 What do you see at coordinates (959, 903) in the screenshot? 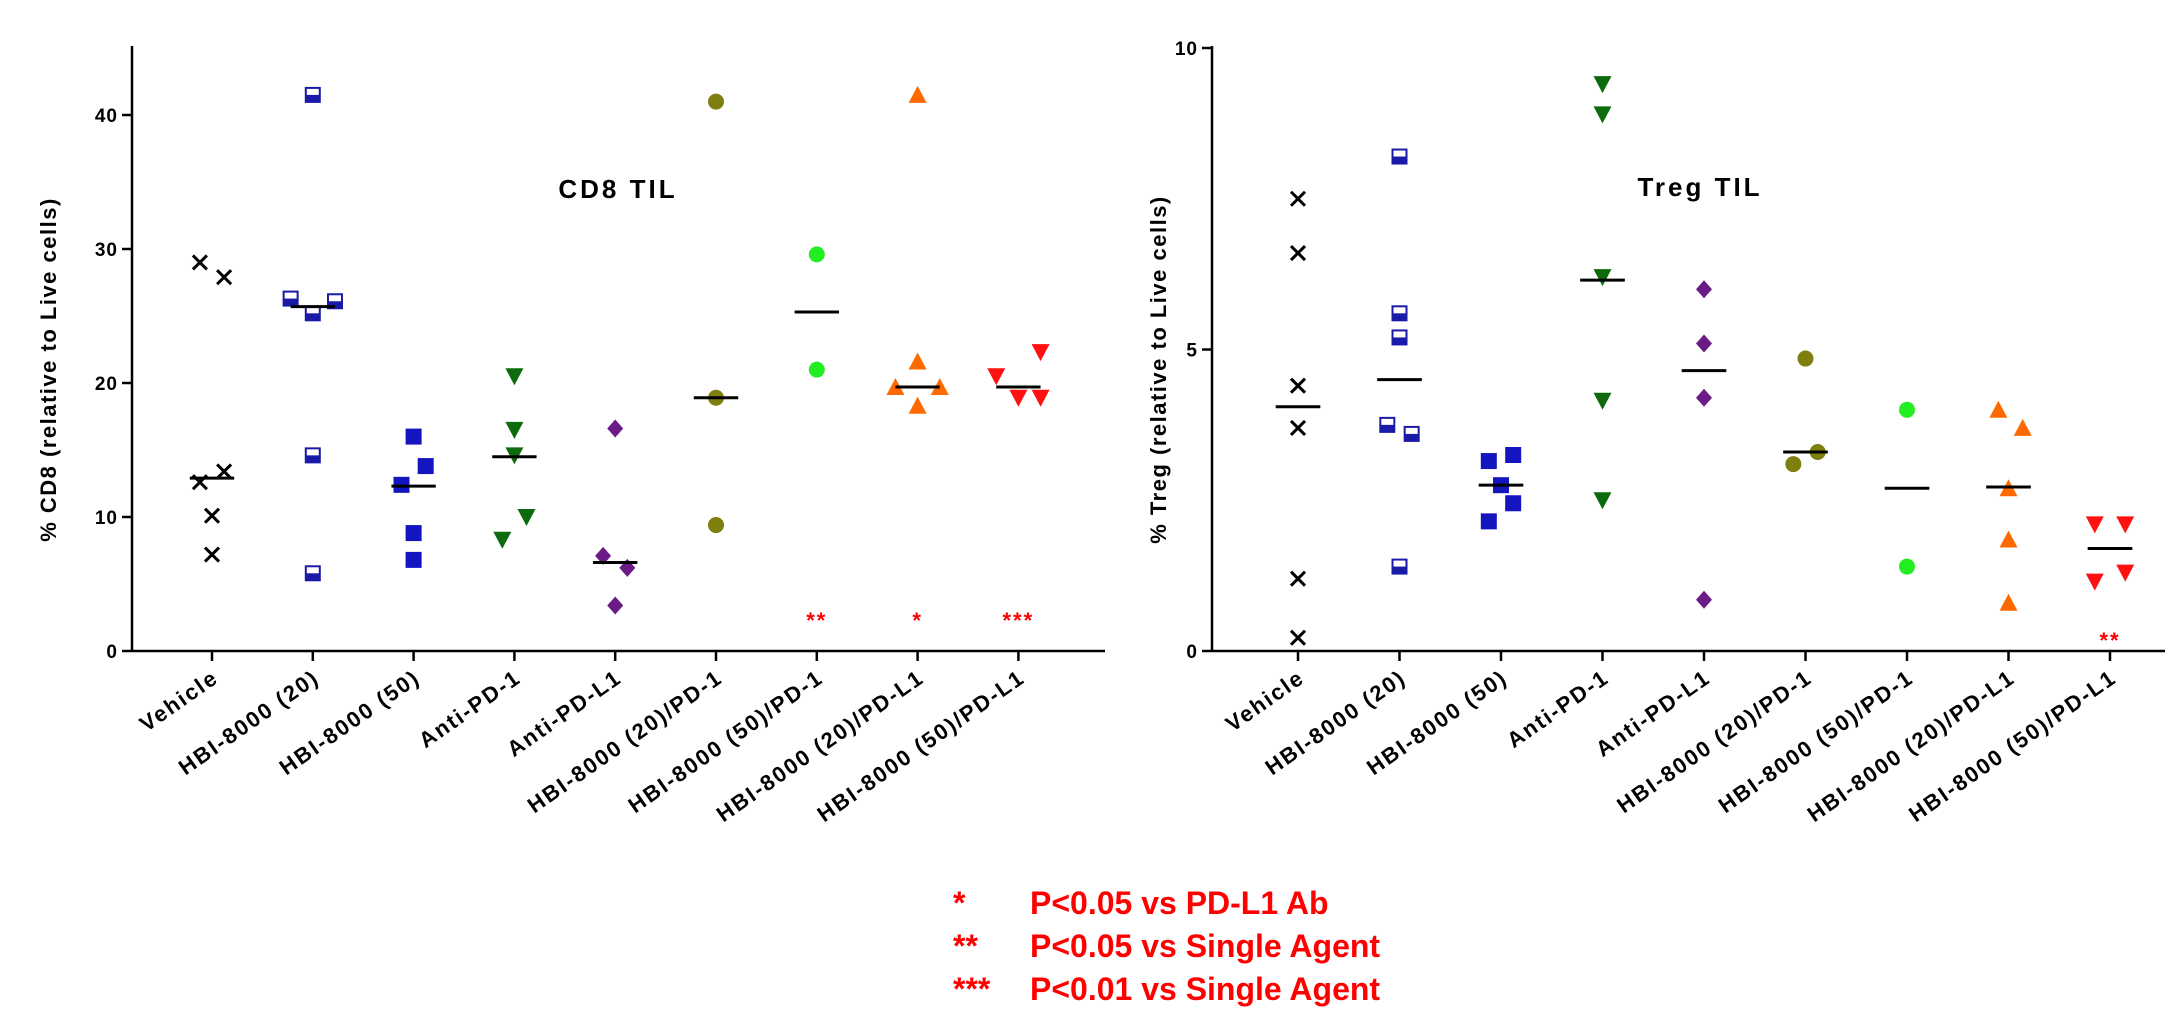
I see `legend-mark: *` at bounding box center [959, 903].